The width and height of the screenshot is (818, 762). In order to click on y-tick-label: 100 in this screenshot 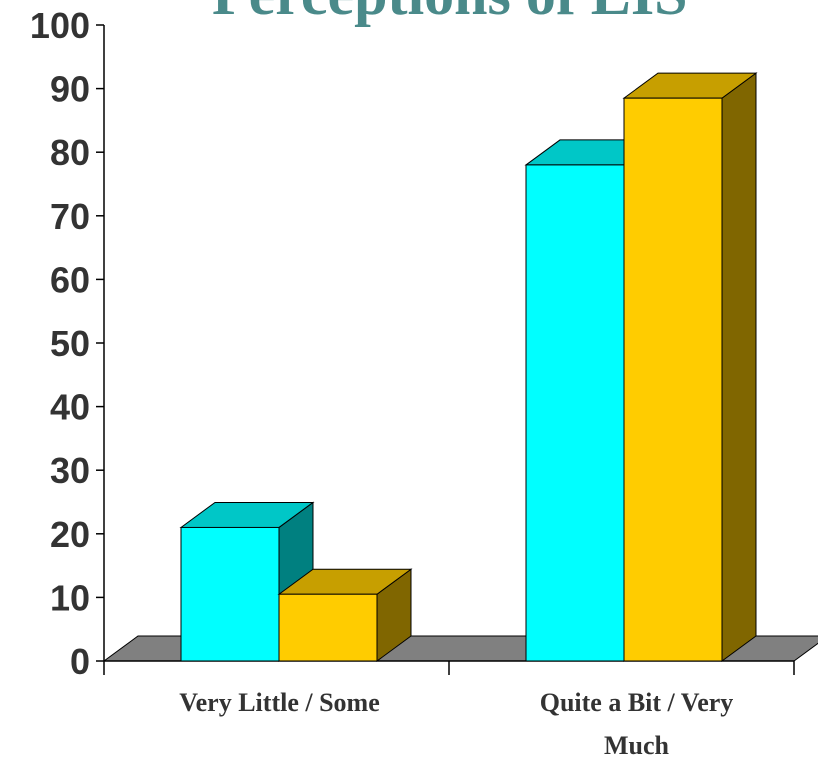, I will do `click(60, 25)`.